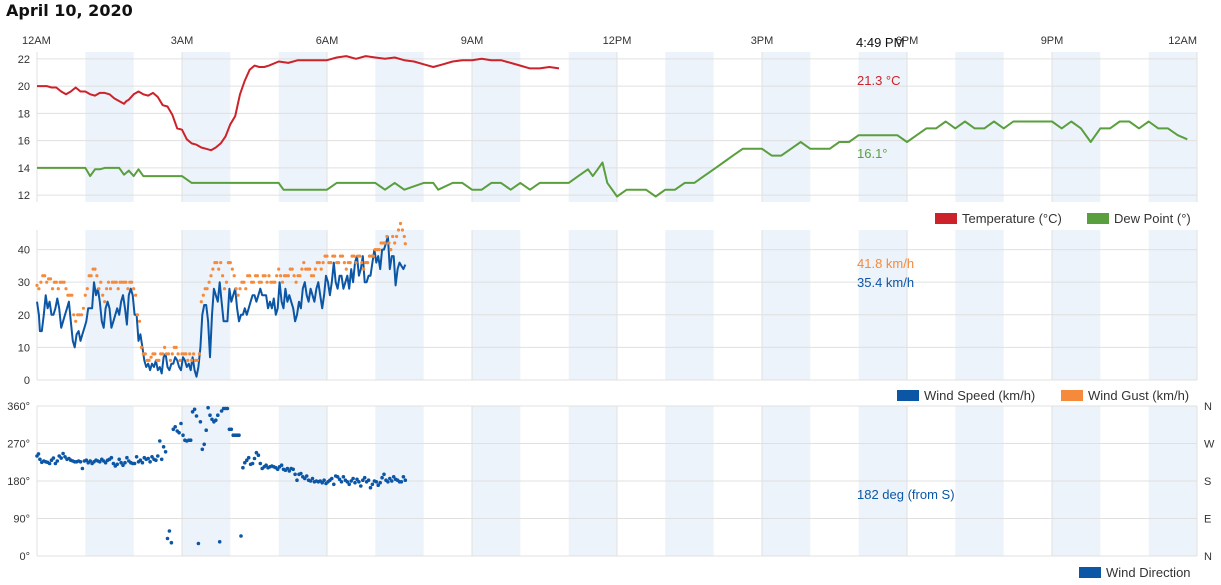 The image size is (1221, 585). Describe the element at coordinates (980, 395) in the screenshot. I see `legend-wind-speed-label: Wind Speed (km/h)` at that location.